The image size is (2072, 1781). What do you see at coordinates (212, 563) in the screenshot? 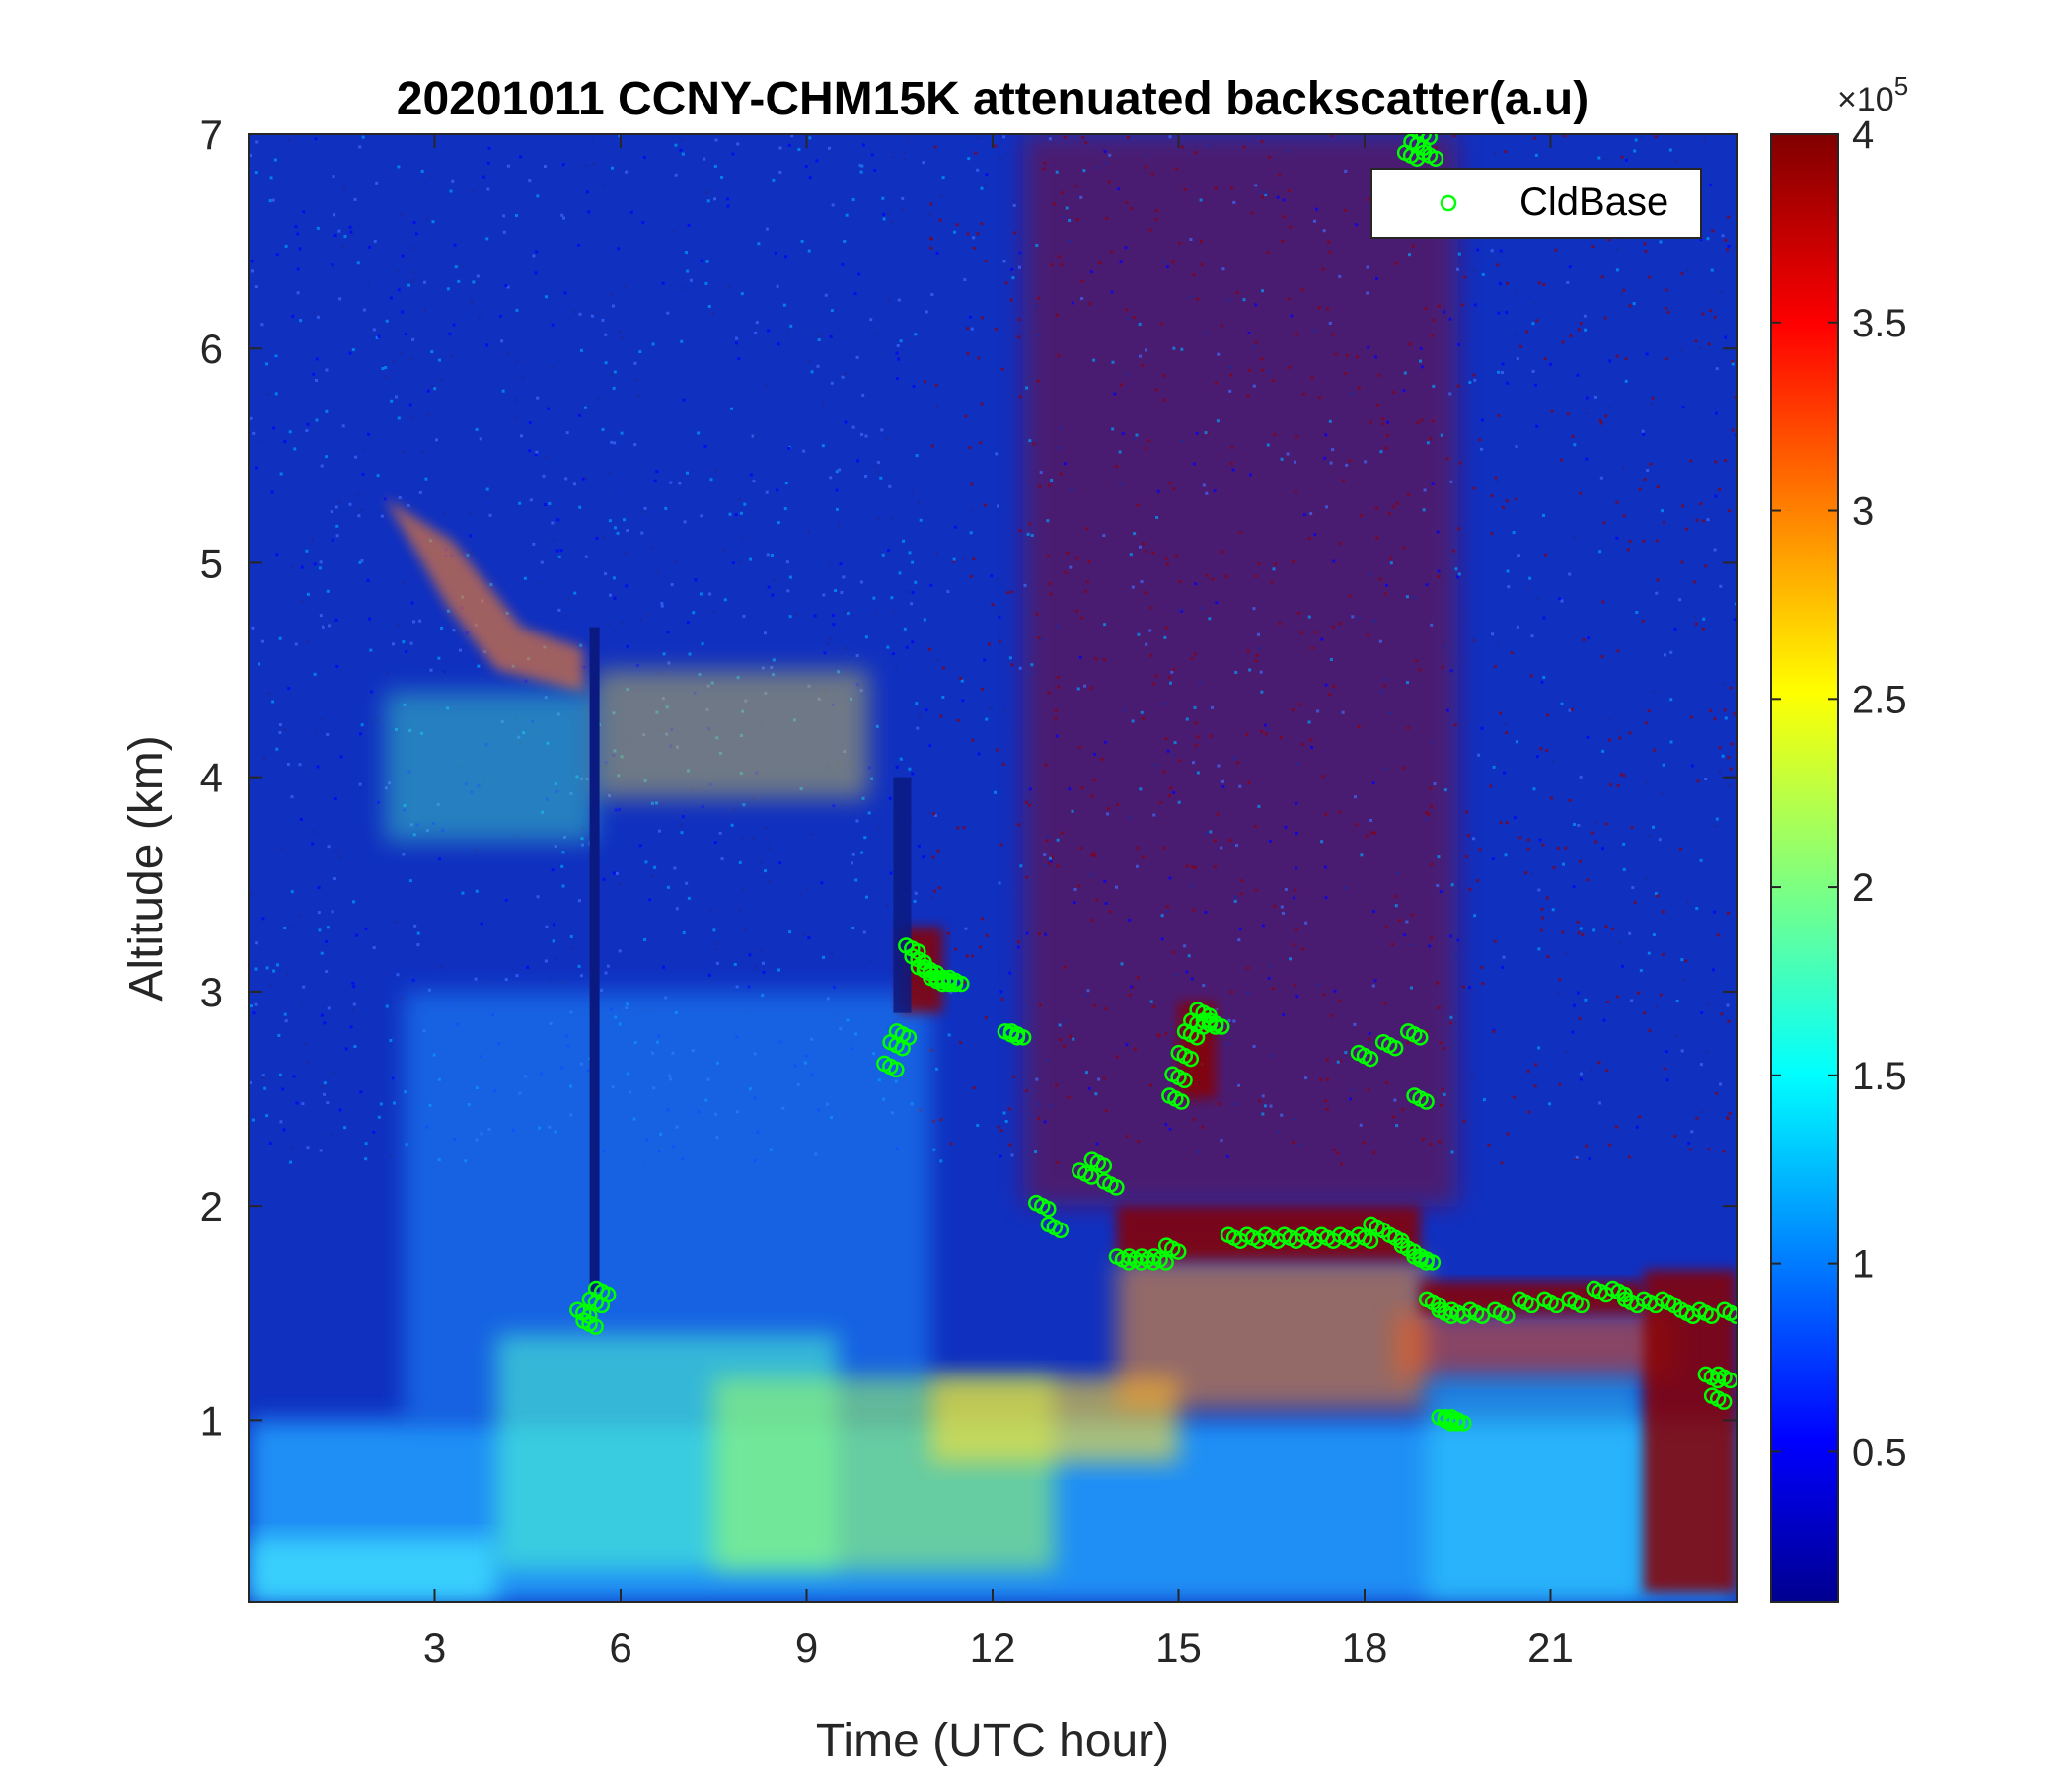
I see `y-tick-label: 5` at bounding box center [212, 563].